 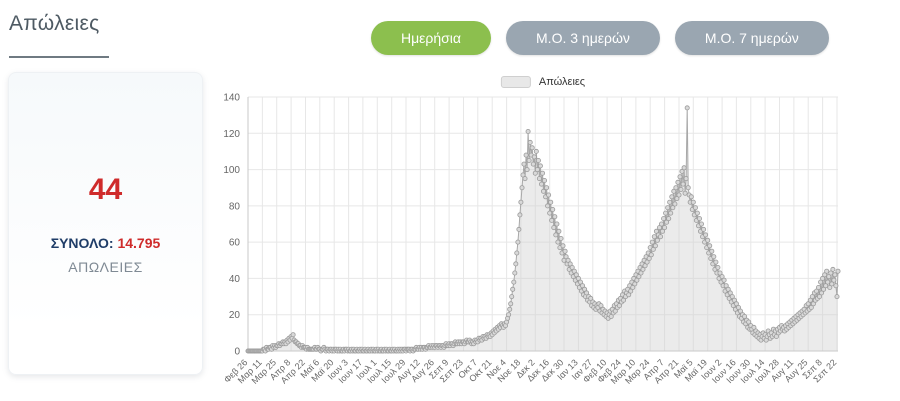 What do you see at coordinates (105, 266) in the screenshot?
I see `card-caption: ΑΠΩΛΕΙΕΣ` at bounding box center [105, 266].